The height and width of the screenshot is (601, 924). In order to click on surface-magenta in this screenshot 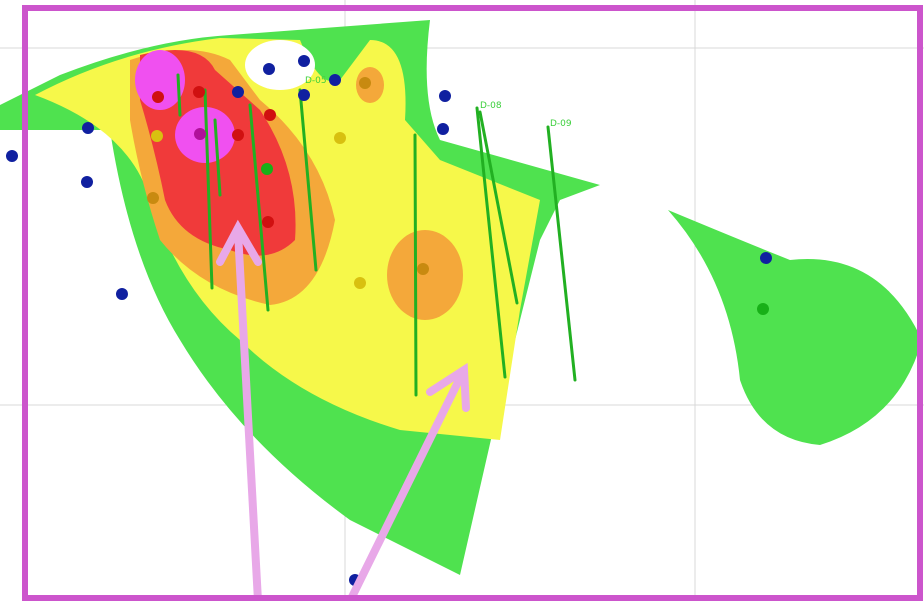, I will do `click(160, 80)`.